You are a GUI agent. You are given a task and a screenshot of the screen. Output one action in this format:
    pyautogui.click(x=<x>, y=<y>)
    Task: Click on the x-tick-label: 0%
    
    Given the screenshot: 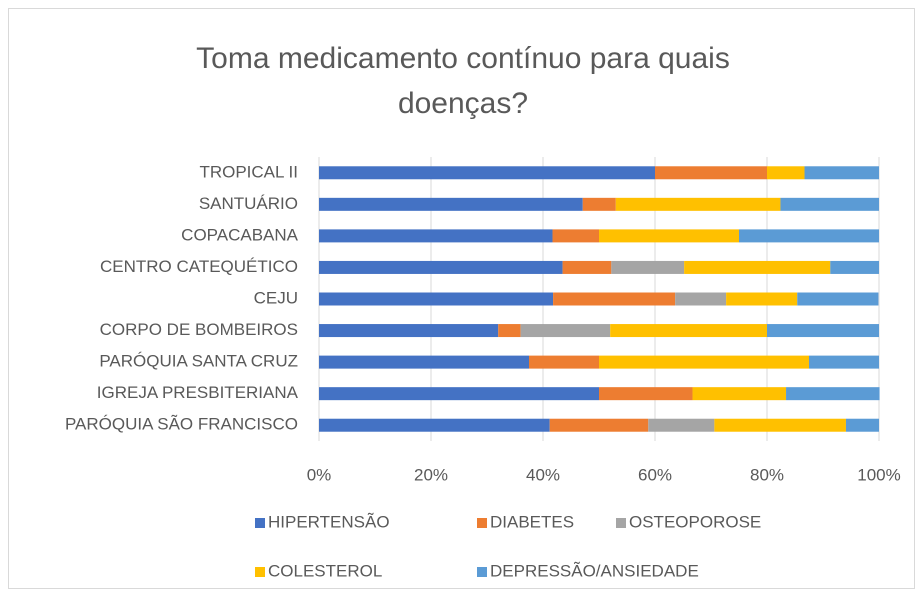 What is the action you would take?
    pyautogui.click(x=319, y=474)
    